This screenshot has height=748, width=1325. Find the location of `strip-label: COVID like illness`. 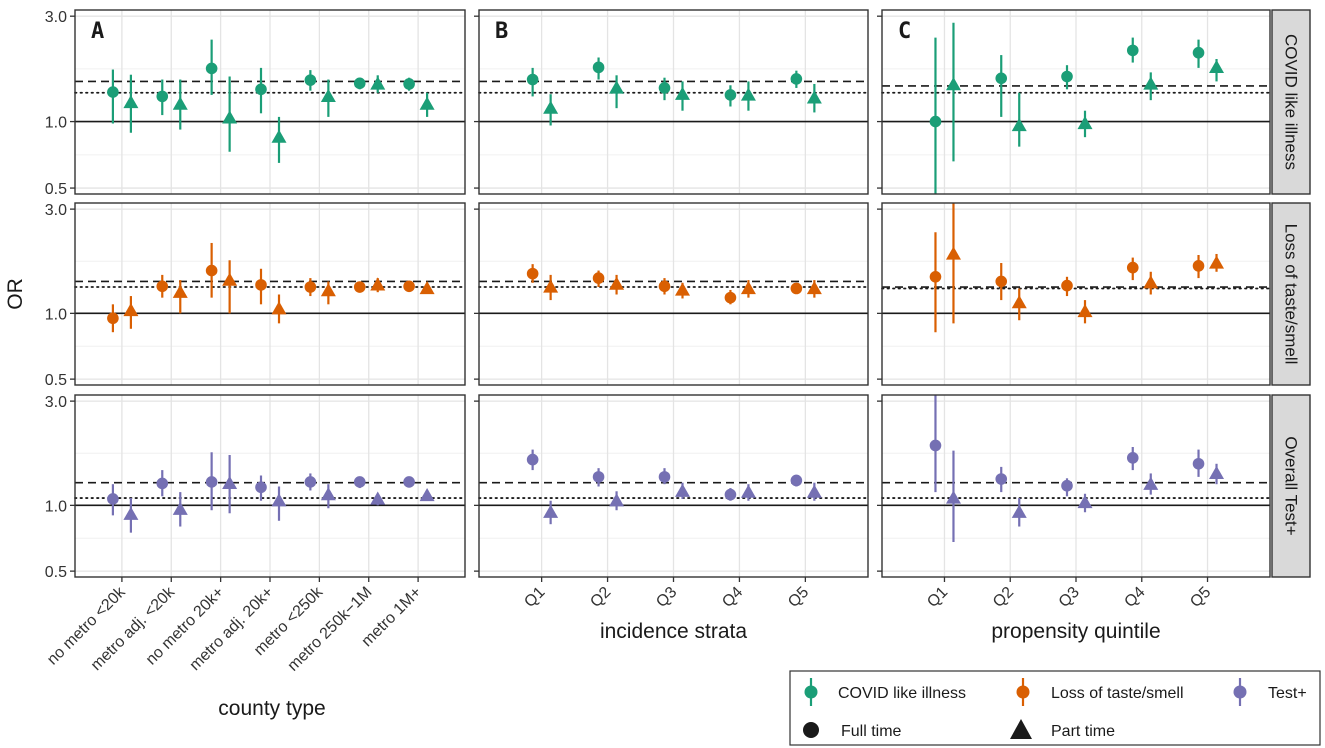

strip-label: COVID like illness is located at coordinates (1291, 102).